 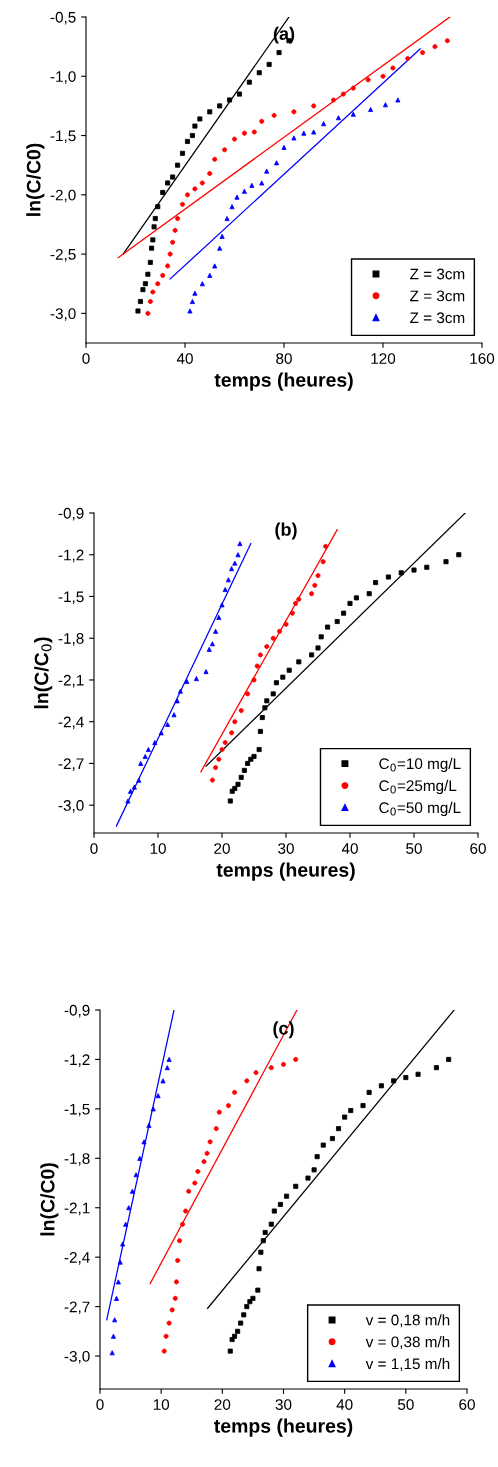 What do you see at coordinates (284, 358) in the screenshot?
I see `x-tick-label: 80` at bounding box center [284, 358].